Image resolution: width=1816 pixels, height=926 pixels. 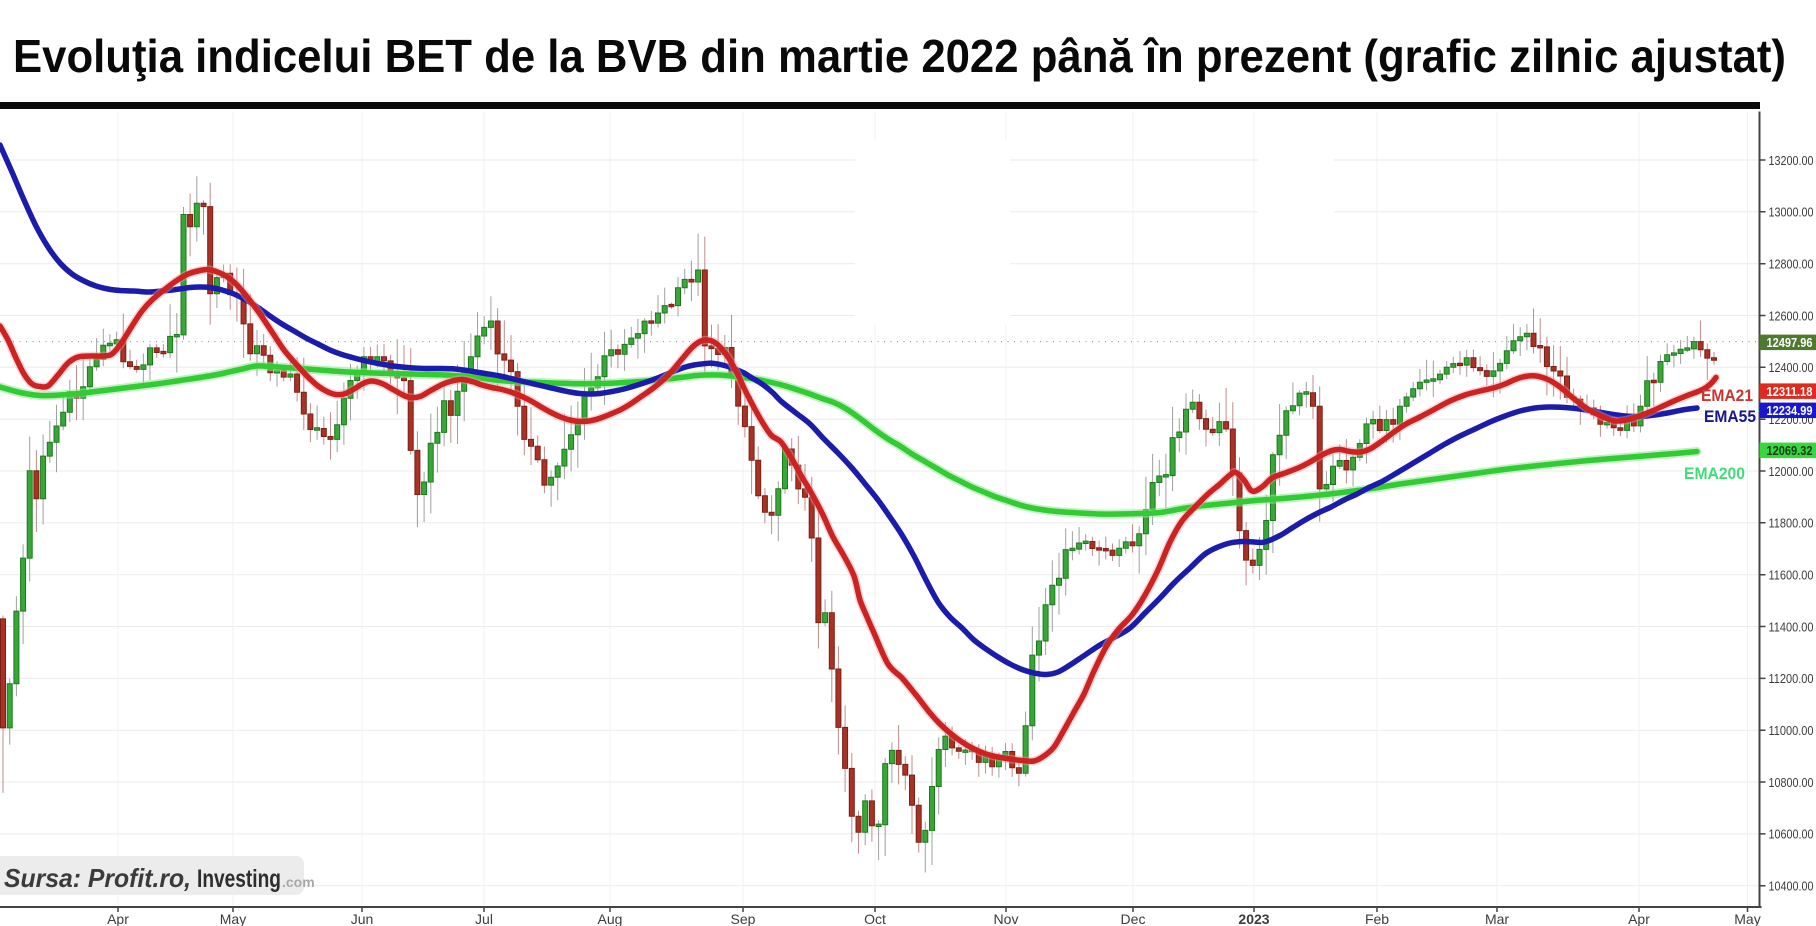 I want to click on svg-text: Nov, so click(x=1006, y=918).